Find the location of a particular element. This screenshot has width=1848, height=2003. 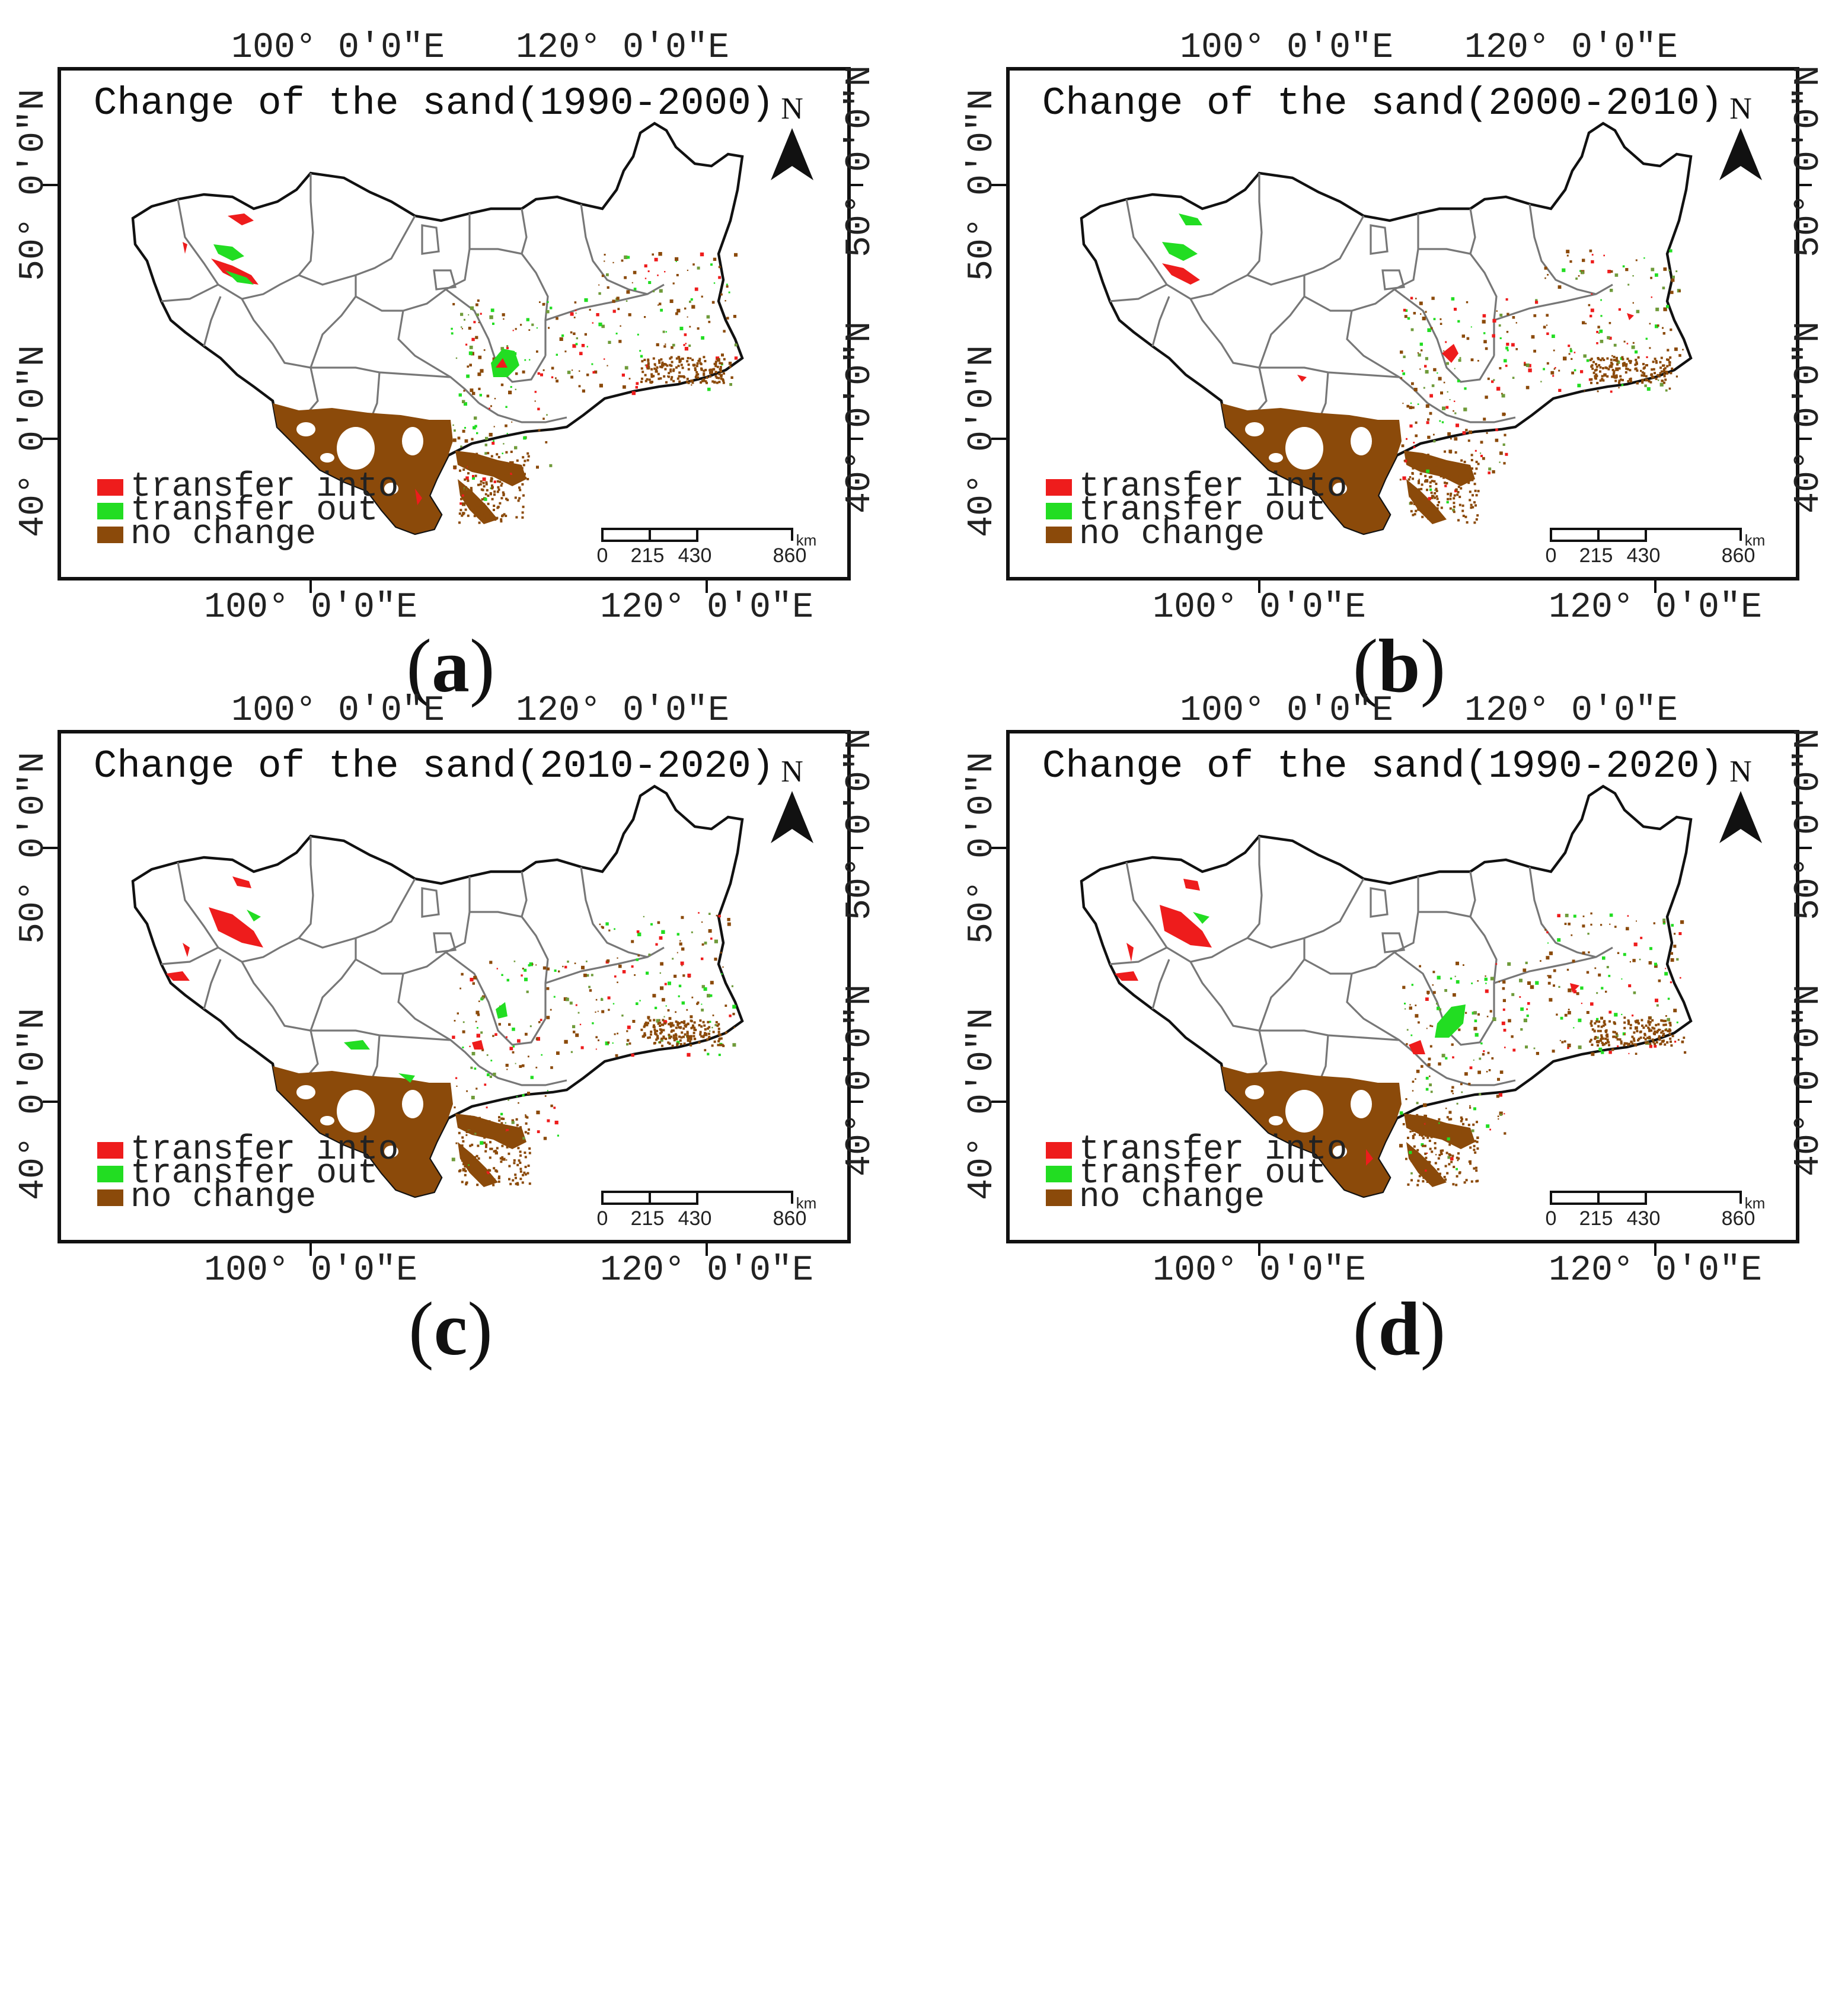

right-lat-40-label: 40° 0'0"N is located at coordinates (860, 1080).